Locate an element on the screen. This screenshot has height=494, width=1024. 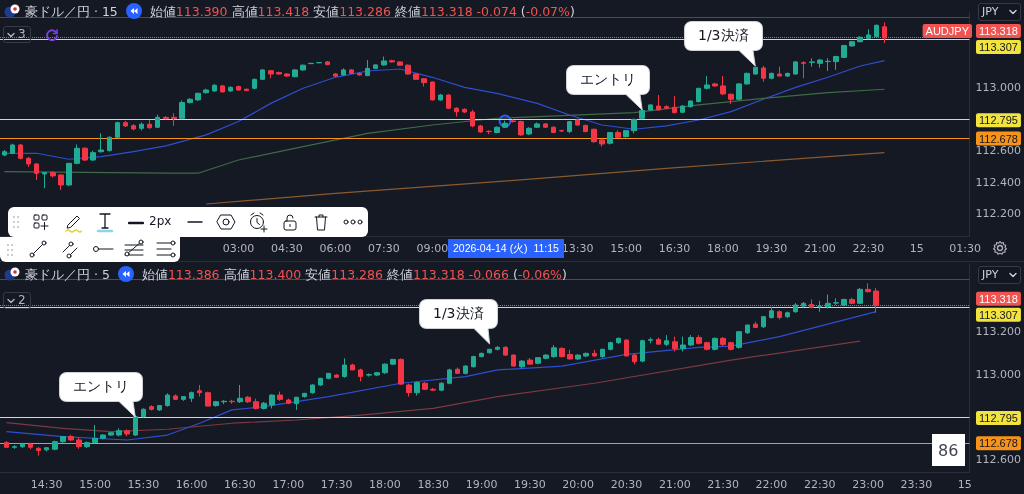
annotation: 86 is located at coordinates (948, 450).